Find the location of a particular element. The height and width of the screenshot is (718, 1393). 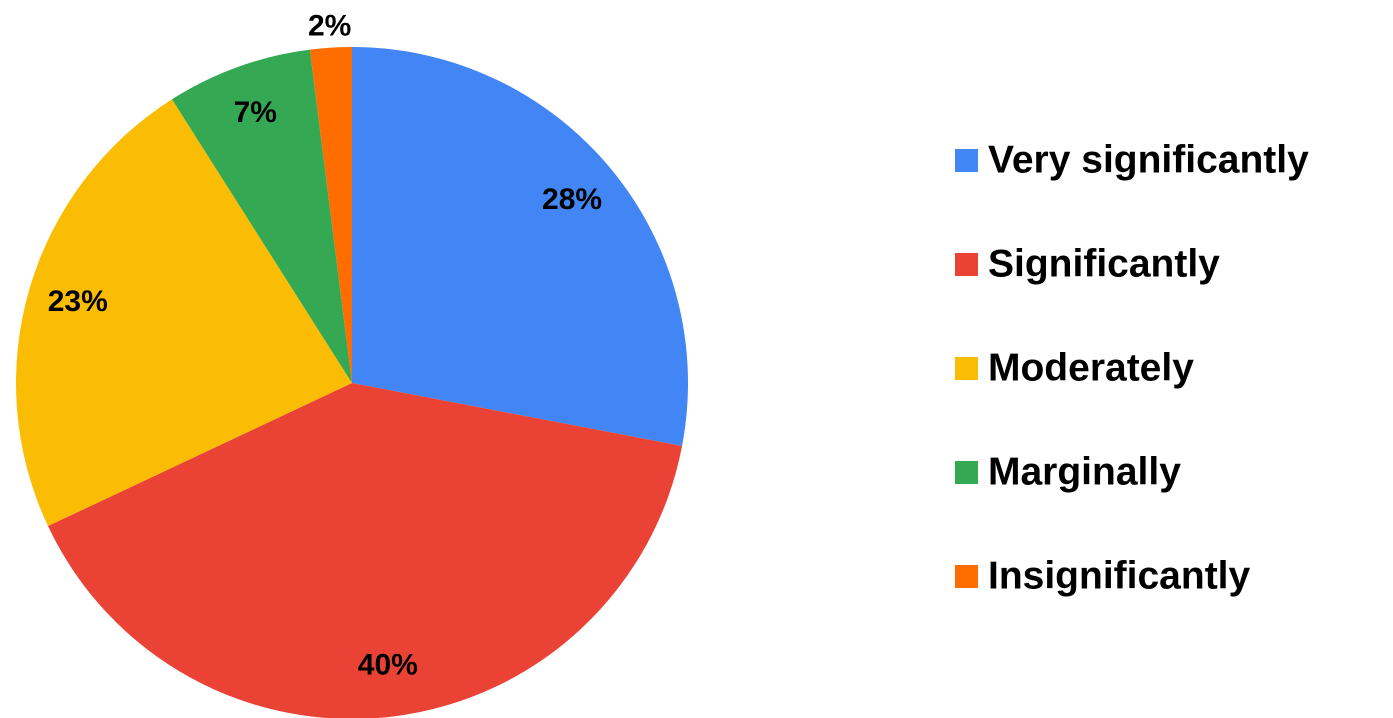

legend-label: Significantly is located at coordinates (1104, 263).